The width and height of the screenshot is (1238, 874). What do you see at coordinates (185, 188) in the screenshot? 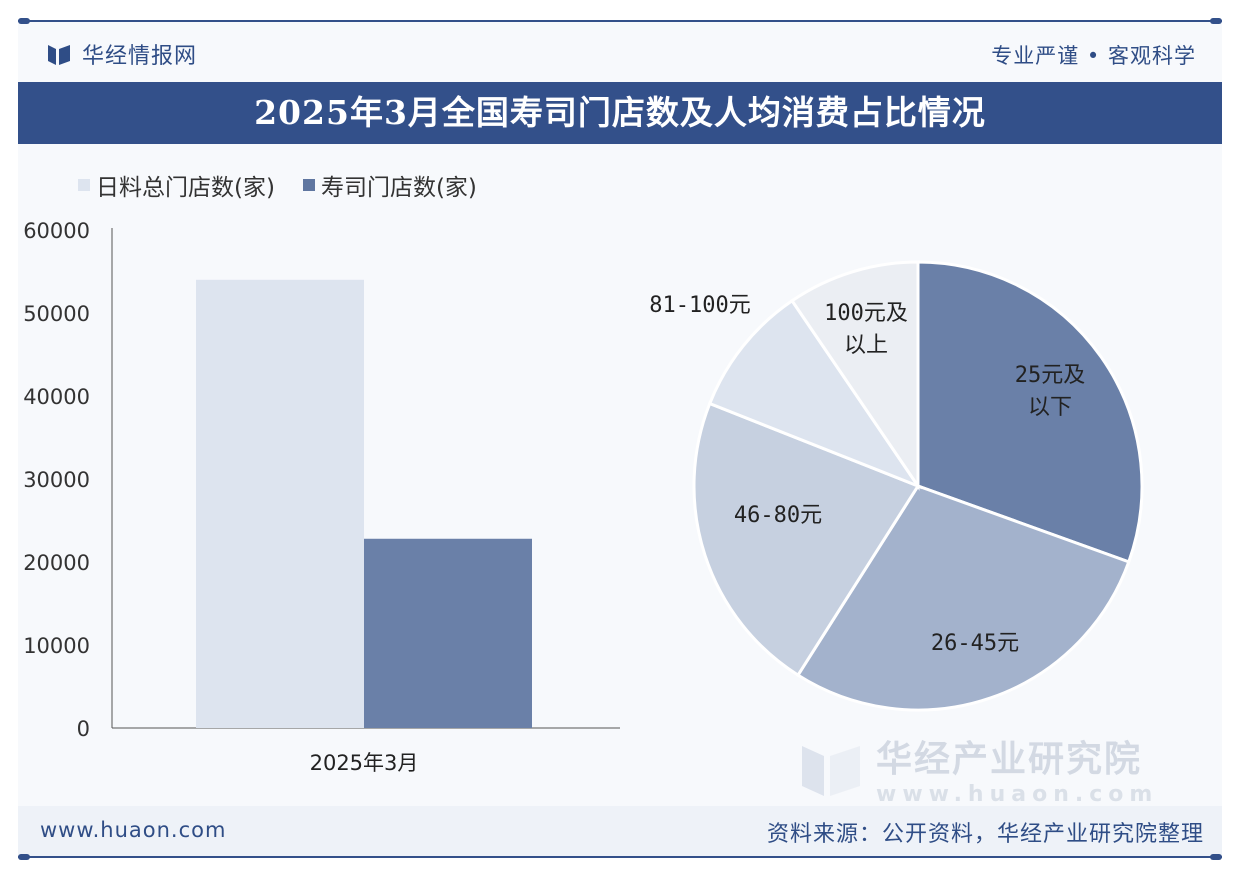
I see `legend-label: 日料总门店数(家)` at bounding box center [185, 188].